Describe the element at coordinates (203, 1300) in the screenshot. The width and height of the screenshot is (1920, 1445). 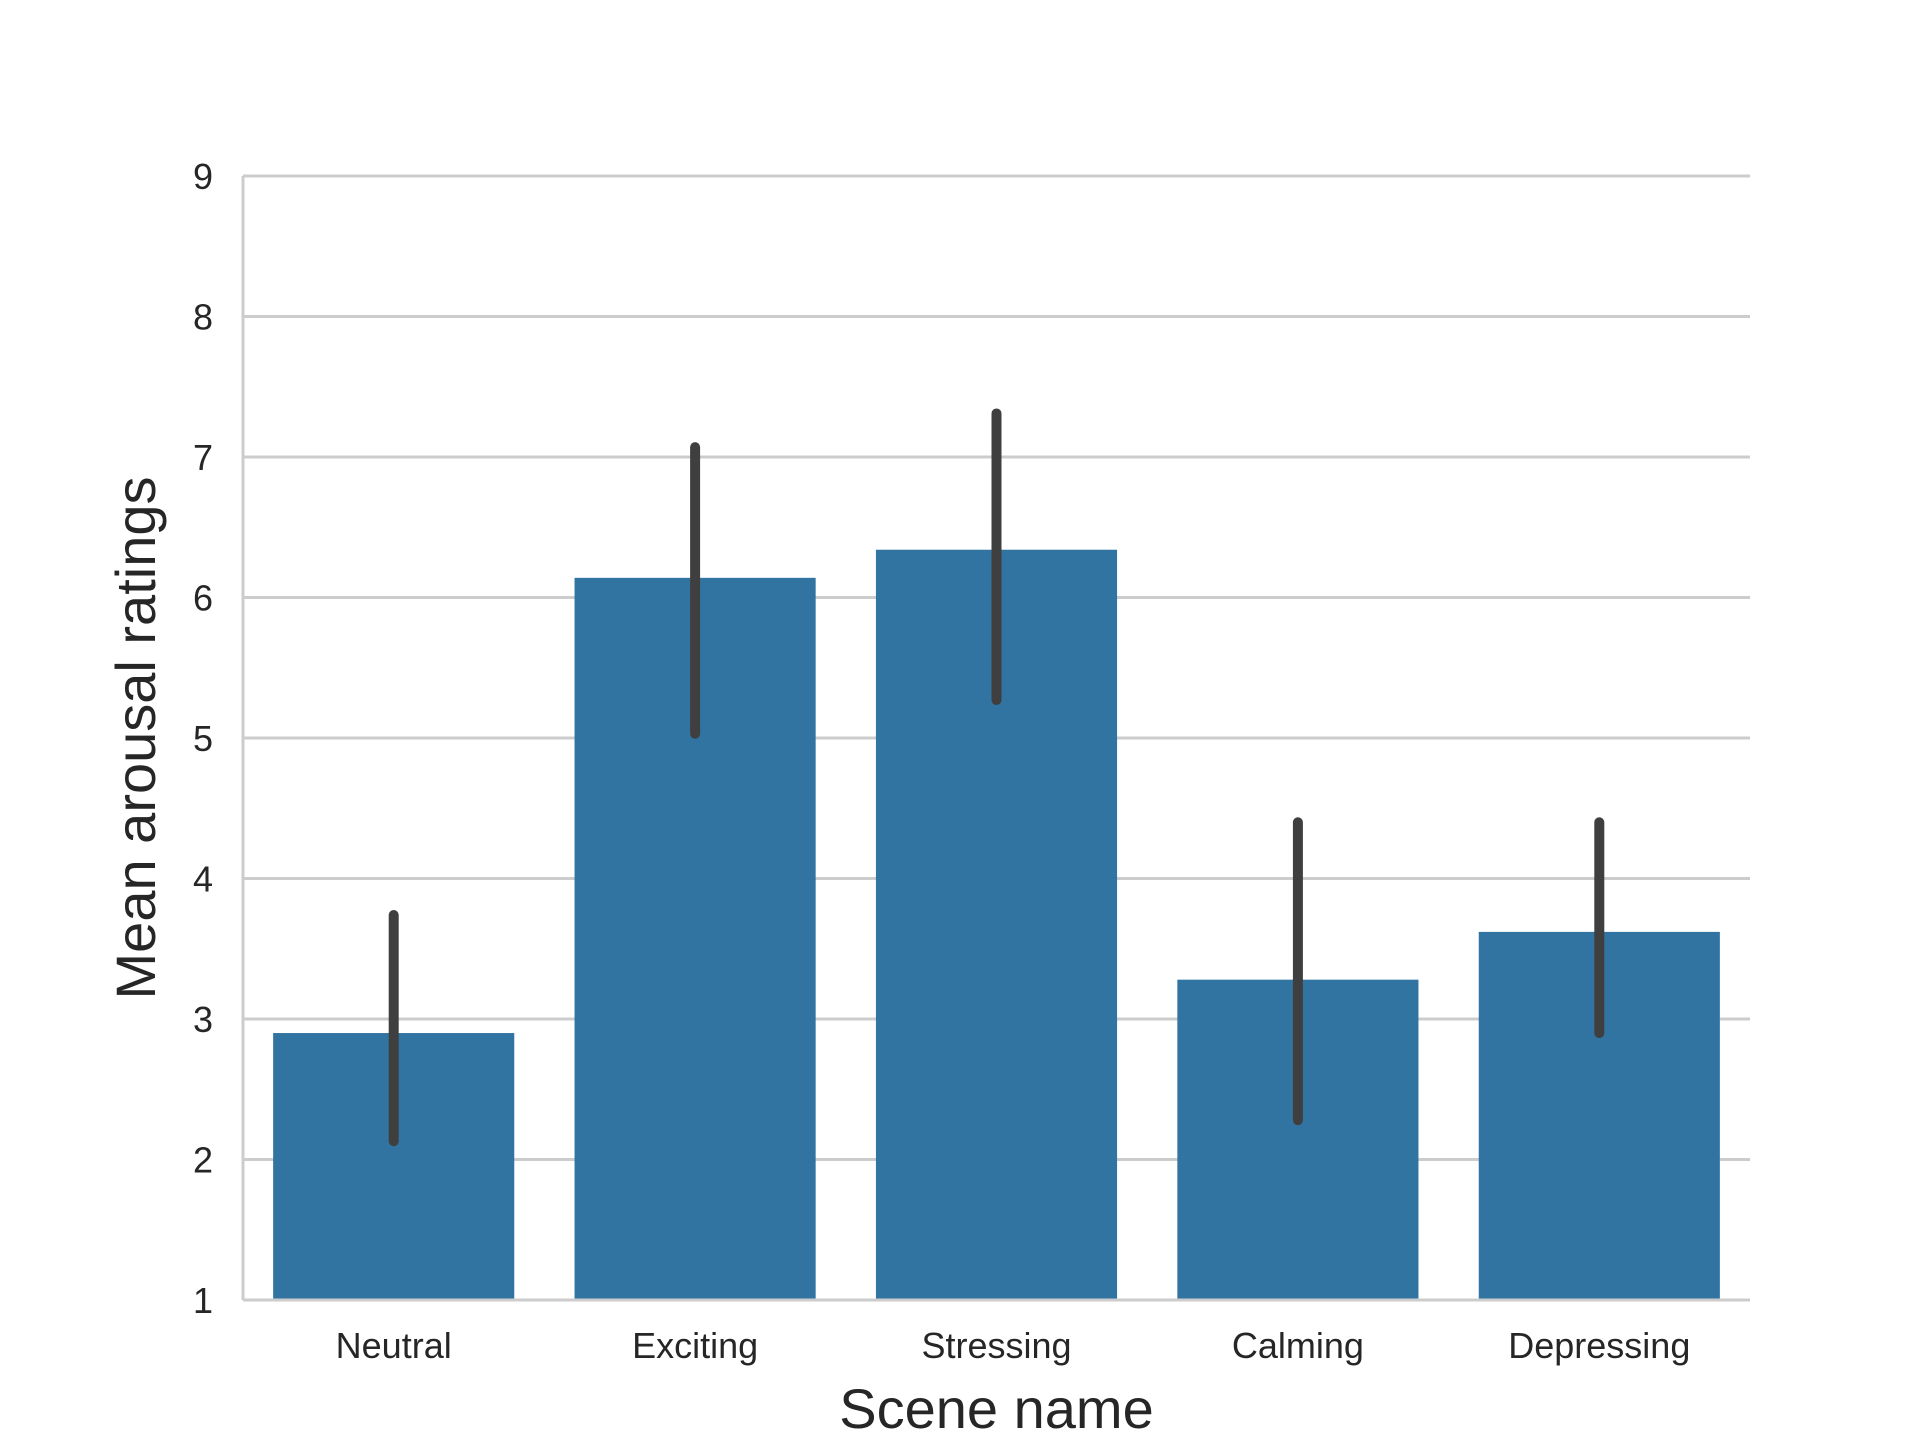
I see `y-tick-label: 1` at that location.